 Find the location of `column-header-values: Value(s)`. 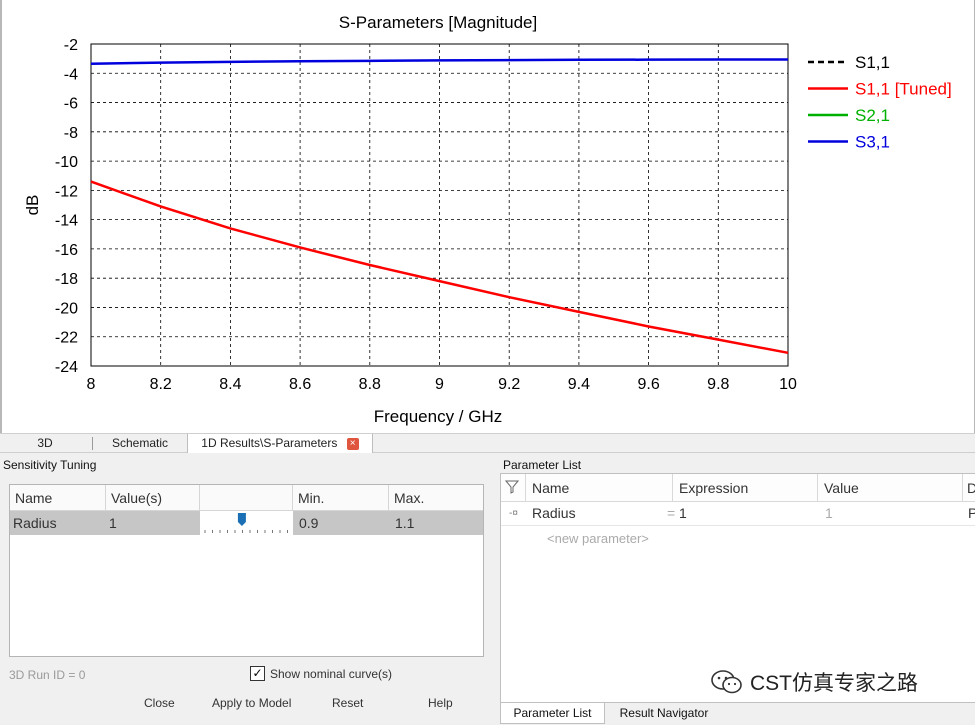

column-header-values: Value(s) is located at coordinates (153, 498).